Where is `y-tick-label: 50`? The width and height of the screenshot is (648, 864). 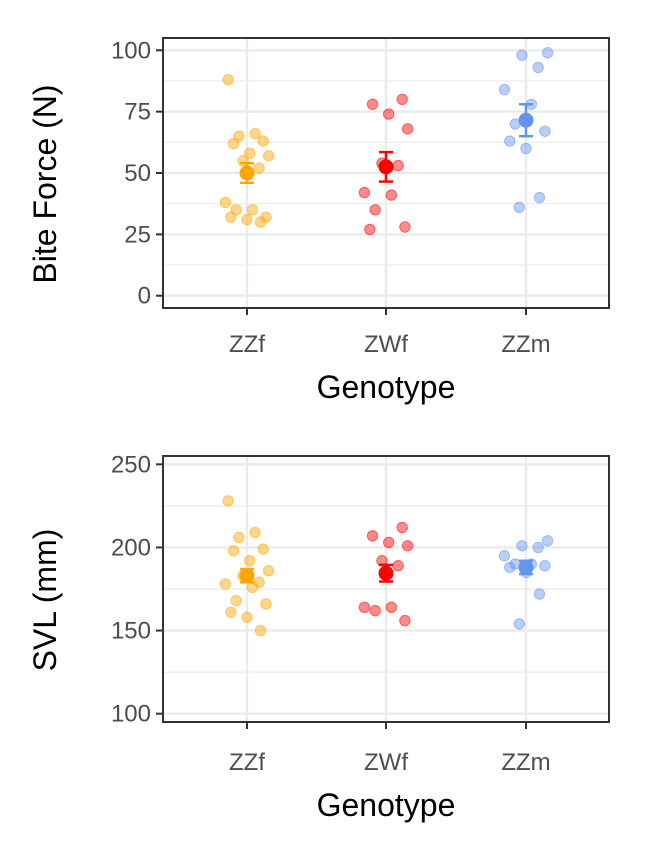 y-tick-label: 50 is located at coordinates (137, 173).